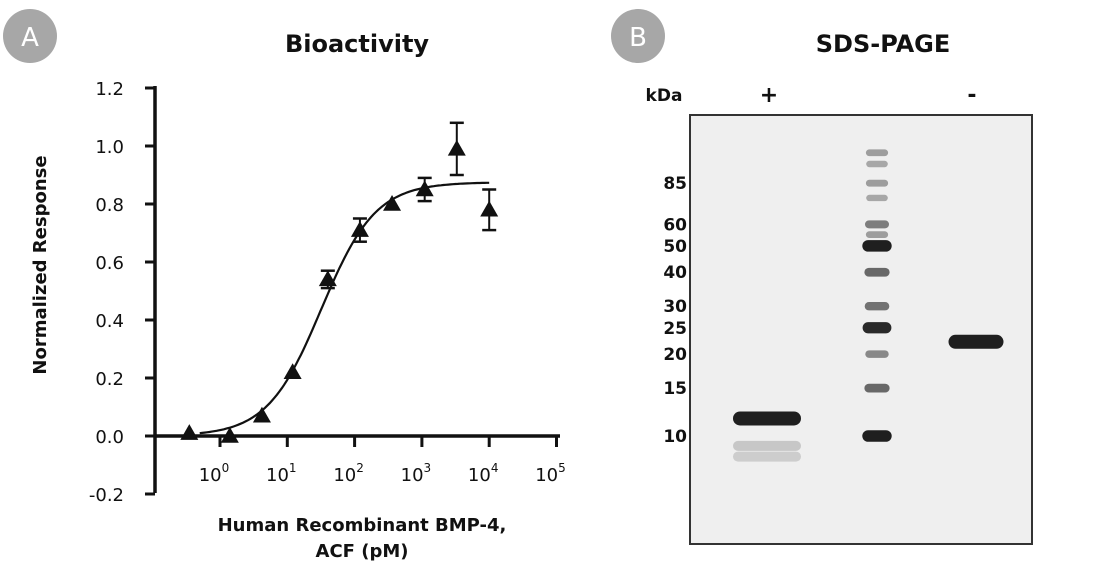 This screenshot has width=1097, height=572. What do you see at coordinates (109, 321) in the screenshot?
I see `y-tick-label: 0.4` at bounding box center [109, 321].